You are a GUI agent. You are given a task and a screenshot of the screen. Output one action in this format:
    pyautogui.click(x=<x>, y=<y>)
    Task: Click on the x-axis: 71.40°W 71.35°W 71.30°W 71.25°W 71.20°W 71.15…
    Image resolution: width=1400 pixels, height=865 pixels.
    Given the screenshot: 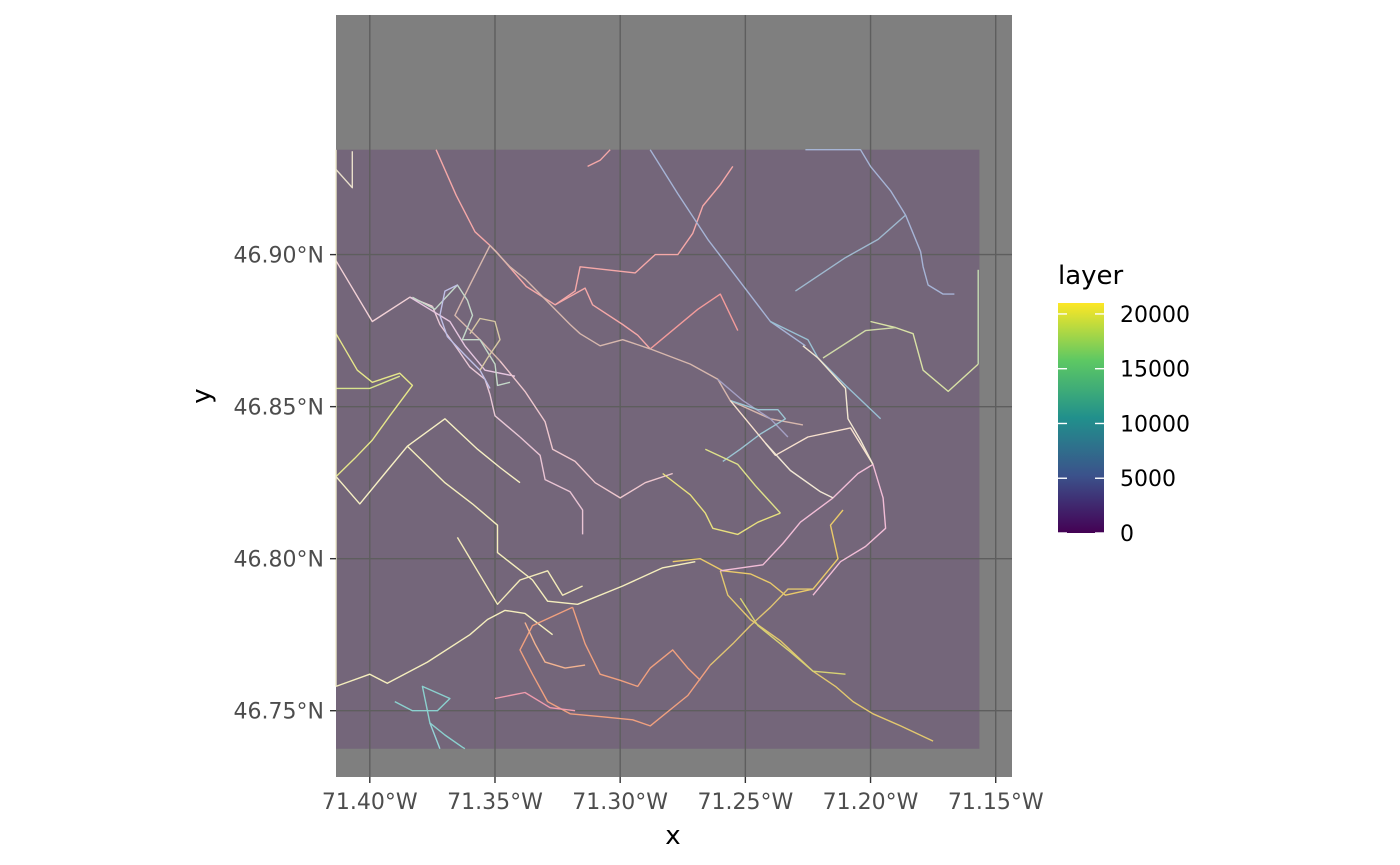 What is the action you would take?
    pyautogui.click(x=683, y=796)
    